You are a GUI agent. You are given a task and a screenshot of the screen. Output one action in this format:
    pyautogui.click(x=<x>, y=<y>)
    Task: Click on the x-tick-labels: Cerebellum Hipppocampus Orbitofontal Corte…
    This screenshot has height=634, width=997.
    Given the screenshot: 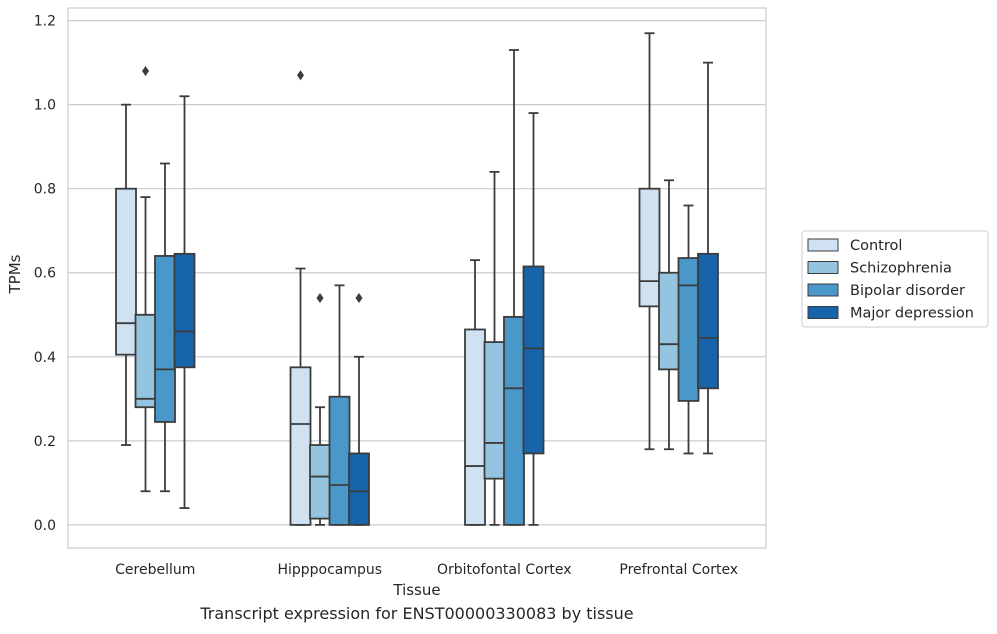 What is the action you would take?
    pyautogui.click(x=426, y=570)
    